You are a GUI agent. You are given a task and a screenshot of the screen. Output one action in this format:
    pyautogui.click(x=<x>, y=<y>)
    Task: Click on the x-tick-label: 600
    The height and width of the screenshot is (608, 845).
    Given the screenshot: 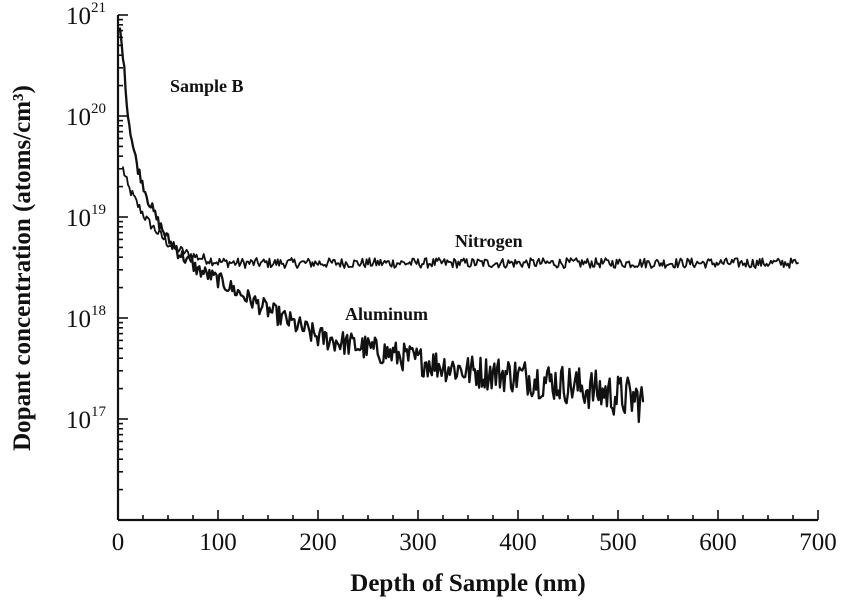 What is the action you would take?
    pyautogui.click(x=718, y=542)
    